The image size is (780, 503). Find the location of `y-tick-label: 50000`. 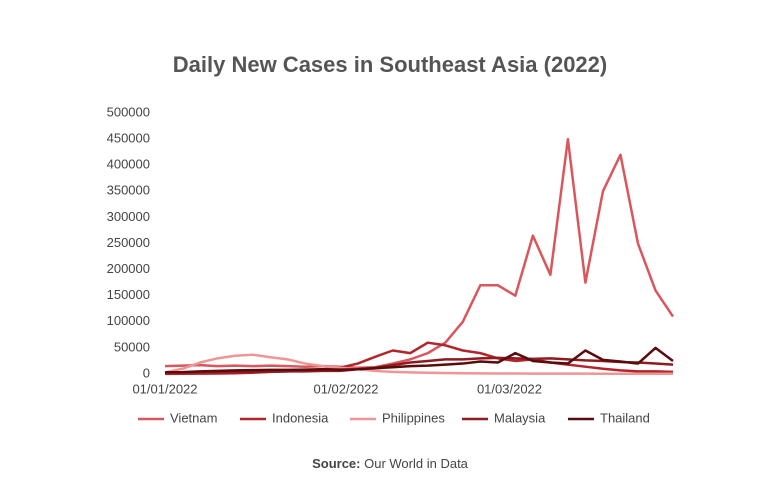

y-tick-label: 50000 is located at coordinates (132, 346).